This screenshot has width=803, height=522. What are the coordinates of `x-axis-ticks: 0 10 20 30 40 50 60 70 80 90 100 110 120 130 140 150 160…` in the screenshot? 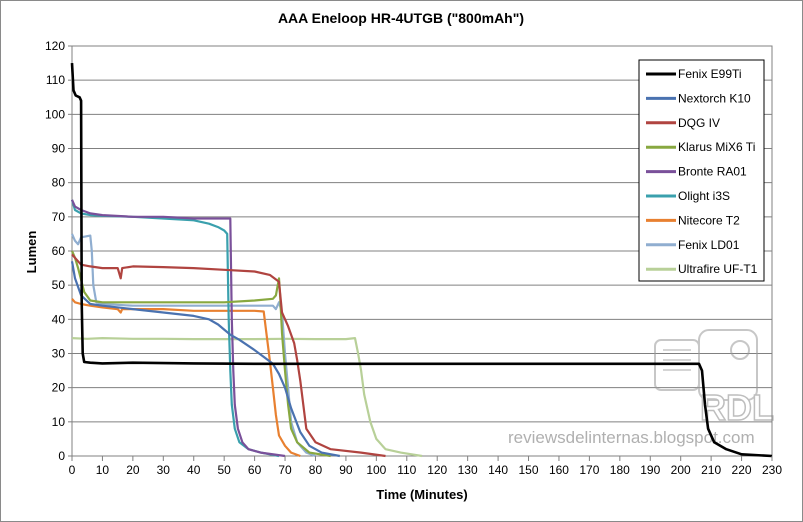 It's located at (425, 466).